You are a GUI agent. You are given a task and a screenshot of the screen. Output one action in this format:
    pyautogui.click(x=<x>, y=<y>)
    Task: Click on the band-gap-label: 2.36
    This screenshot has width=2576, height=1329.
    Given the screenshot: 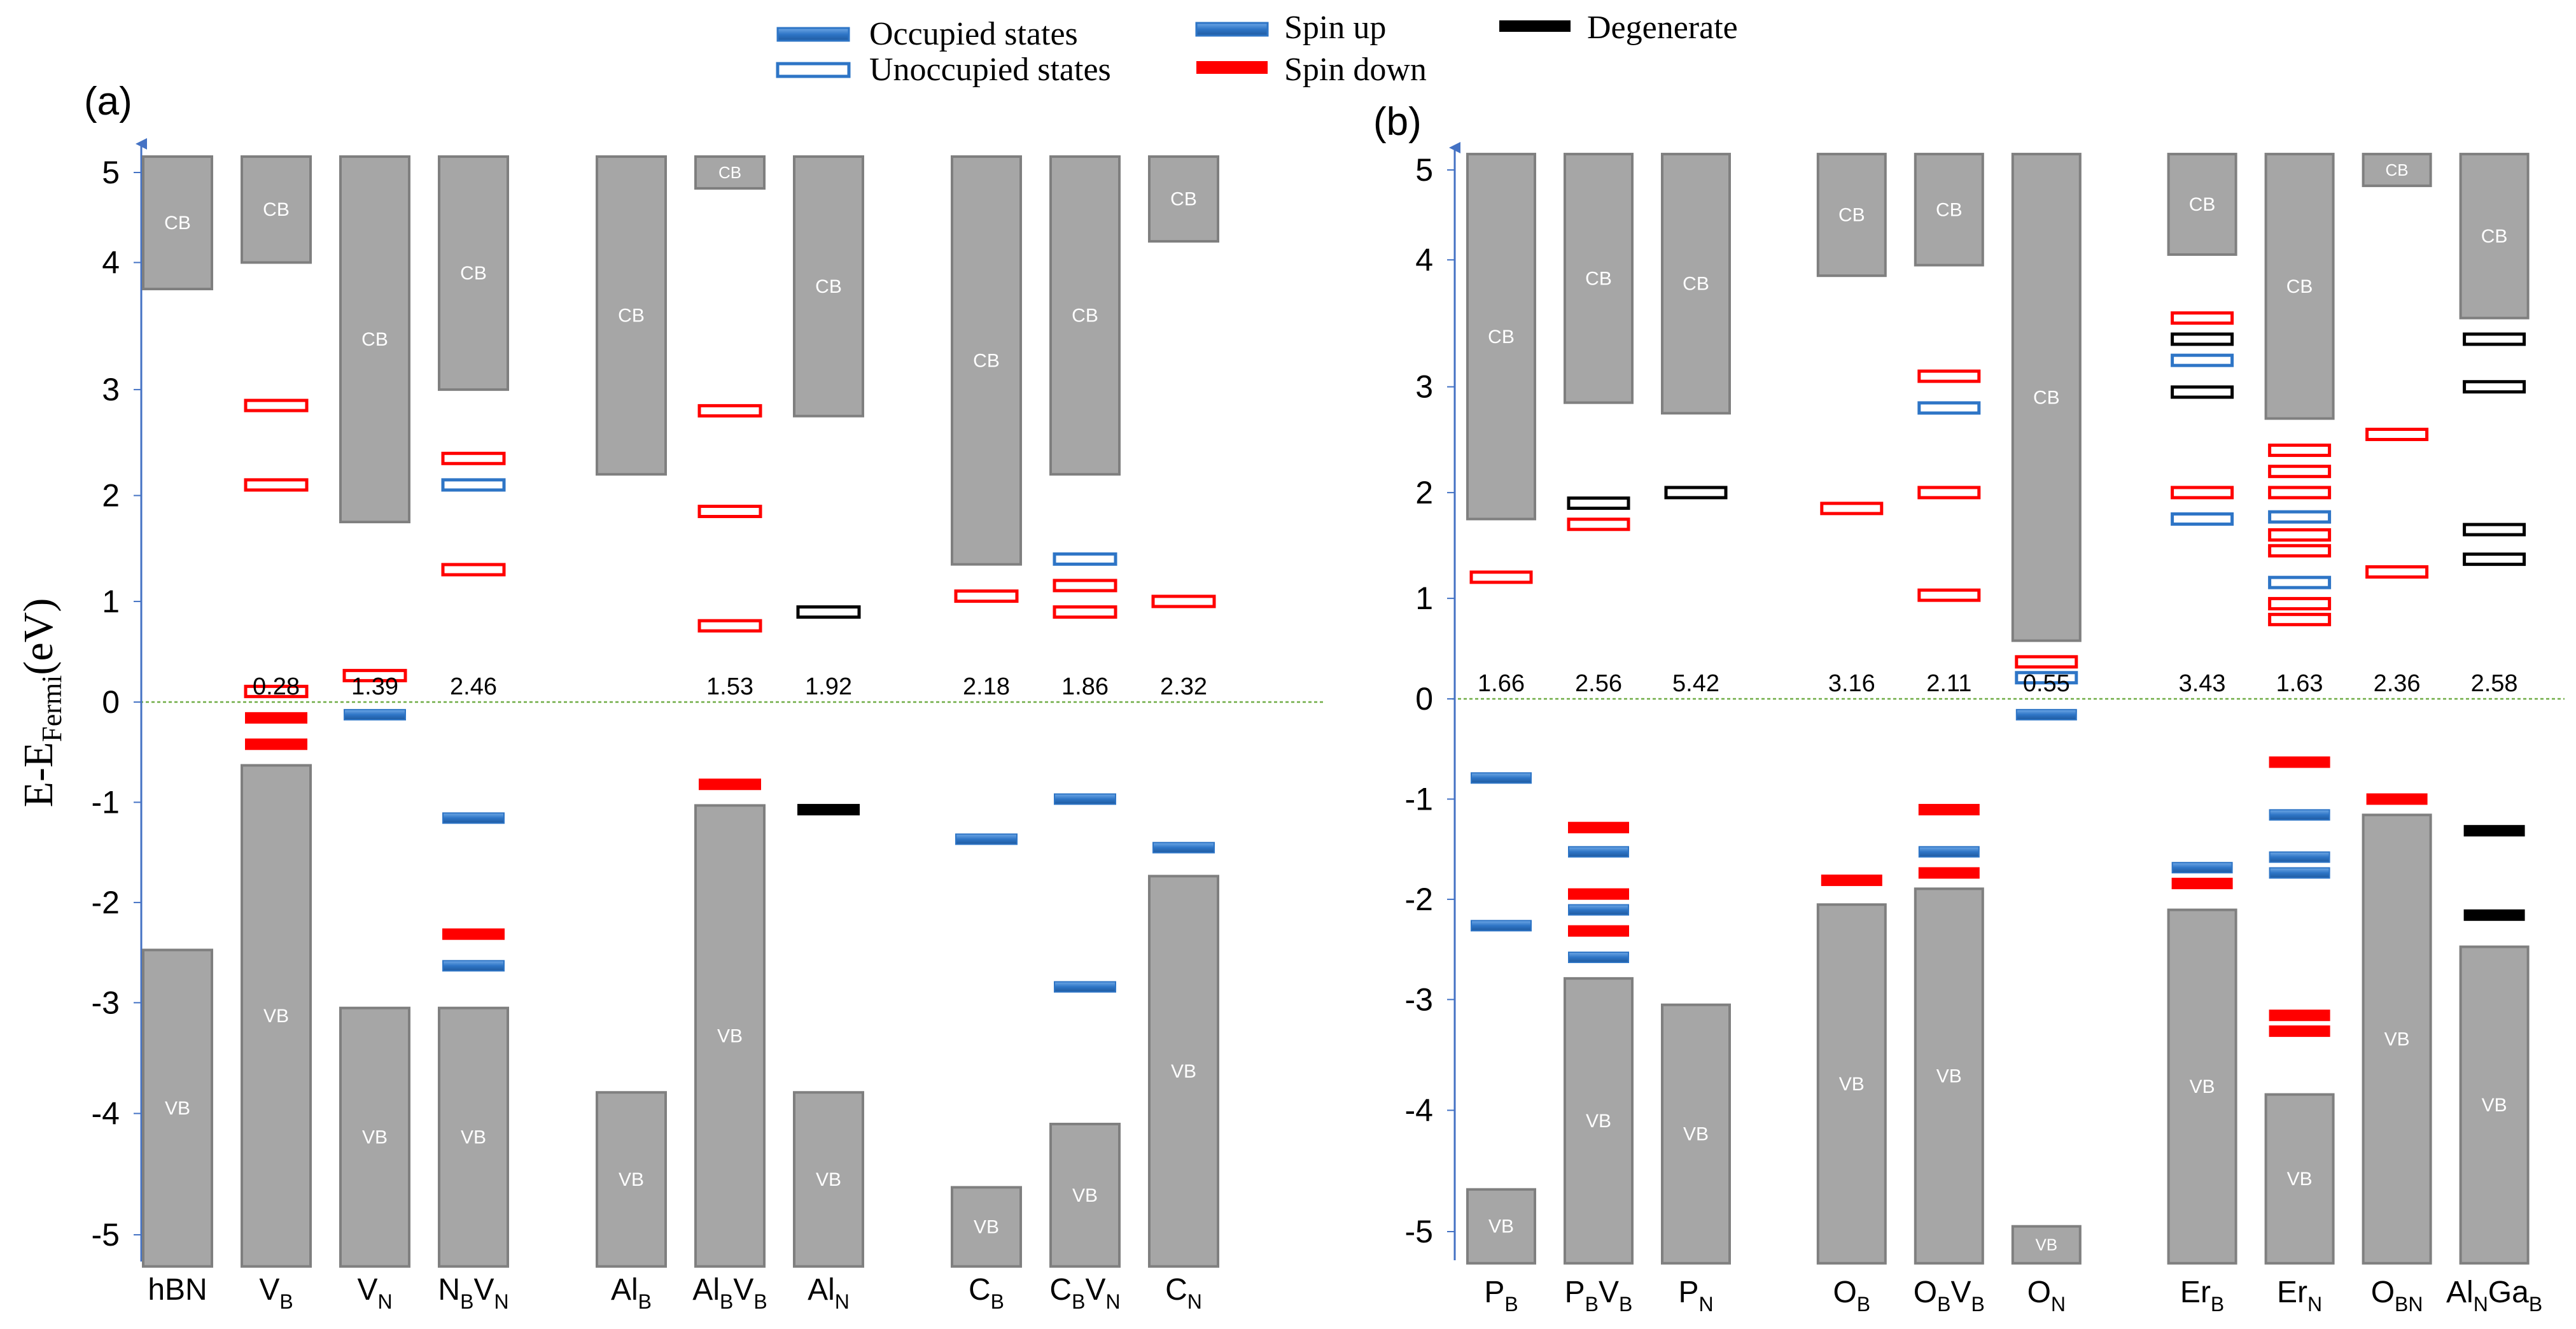 What is the action you would take?
    pyautogui.click(x=2397, y=683)
    